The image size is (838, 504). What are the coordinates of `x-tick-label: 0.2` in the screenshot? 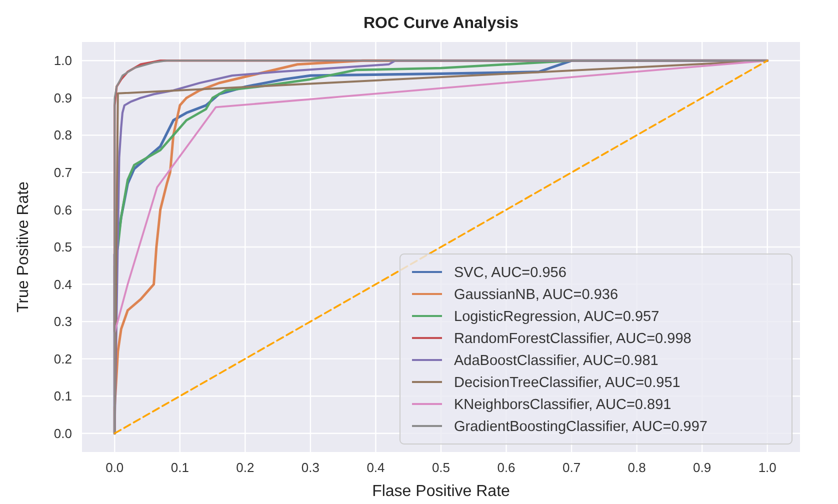 It's located at (245, 467).